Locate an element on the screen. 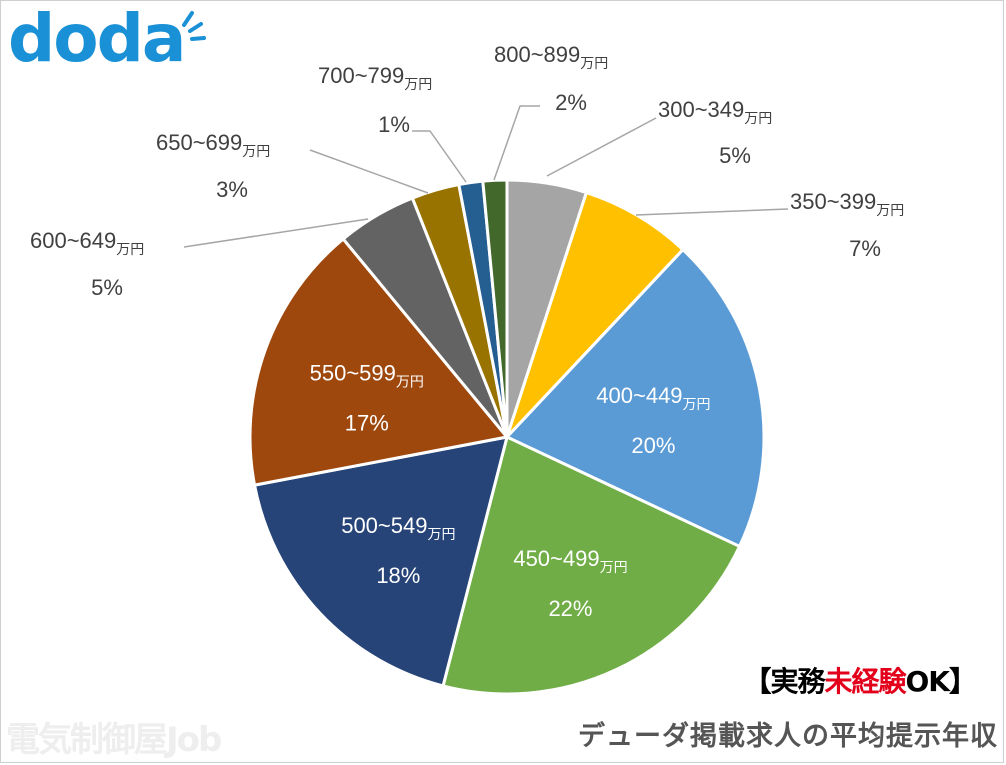  doda-logo: doda is located at coordinates (97, 38).